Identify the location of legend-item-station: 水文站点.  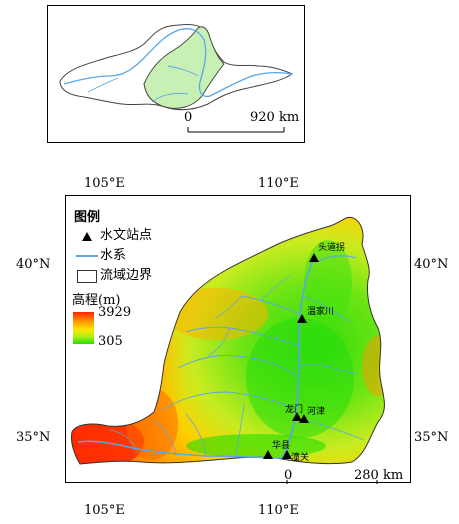
(113, 236).